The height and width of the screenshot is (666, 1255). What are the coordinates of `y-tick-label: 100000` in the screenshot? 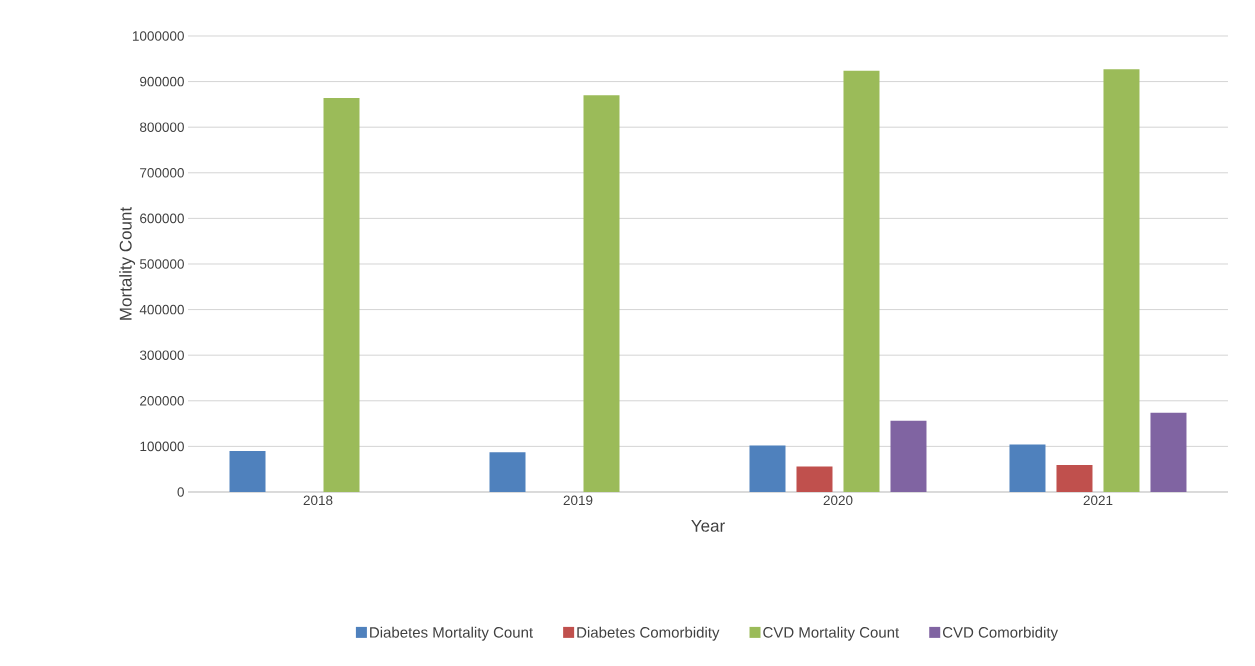 It's located at (162, 446).